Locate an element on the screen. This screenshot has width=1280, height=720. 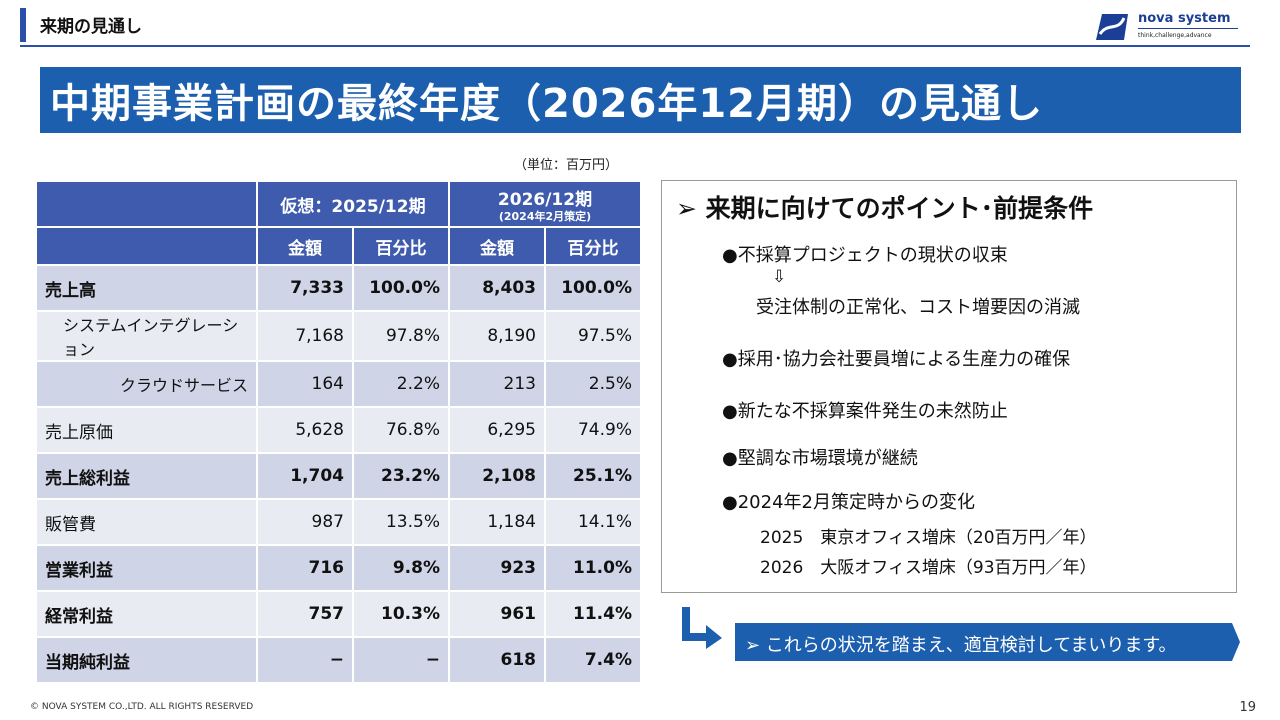
cell-percent-2: 25.1% is located at coordinates (593, 476).